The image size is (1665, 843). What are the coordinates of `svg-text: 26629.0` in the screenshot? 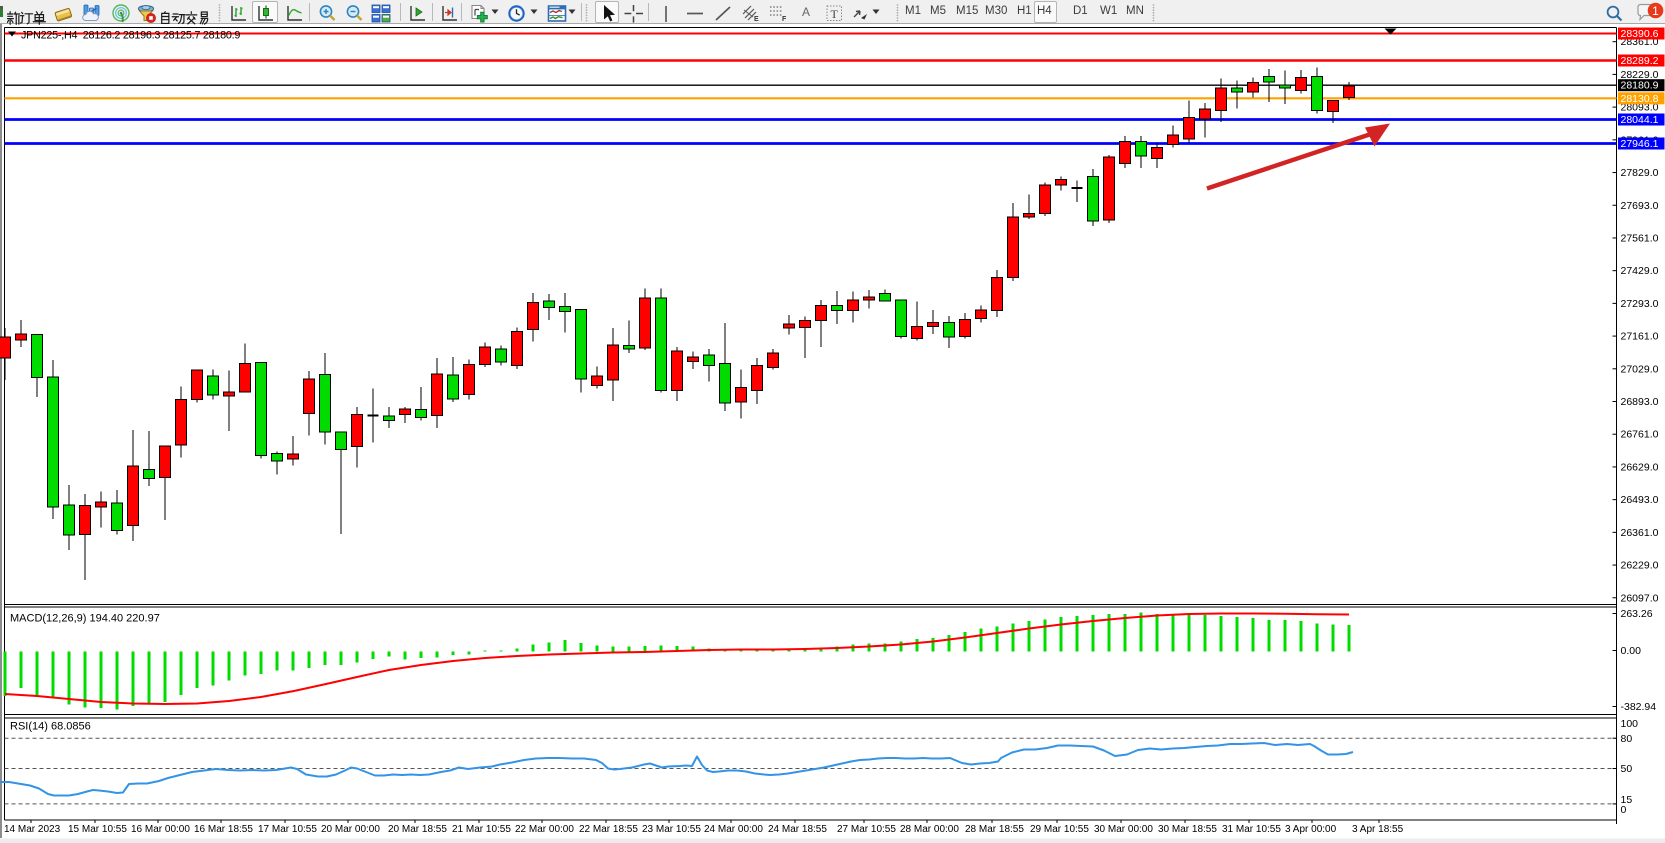 It's located at (1640, 467).